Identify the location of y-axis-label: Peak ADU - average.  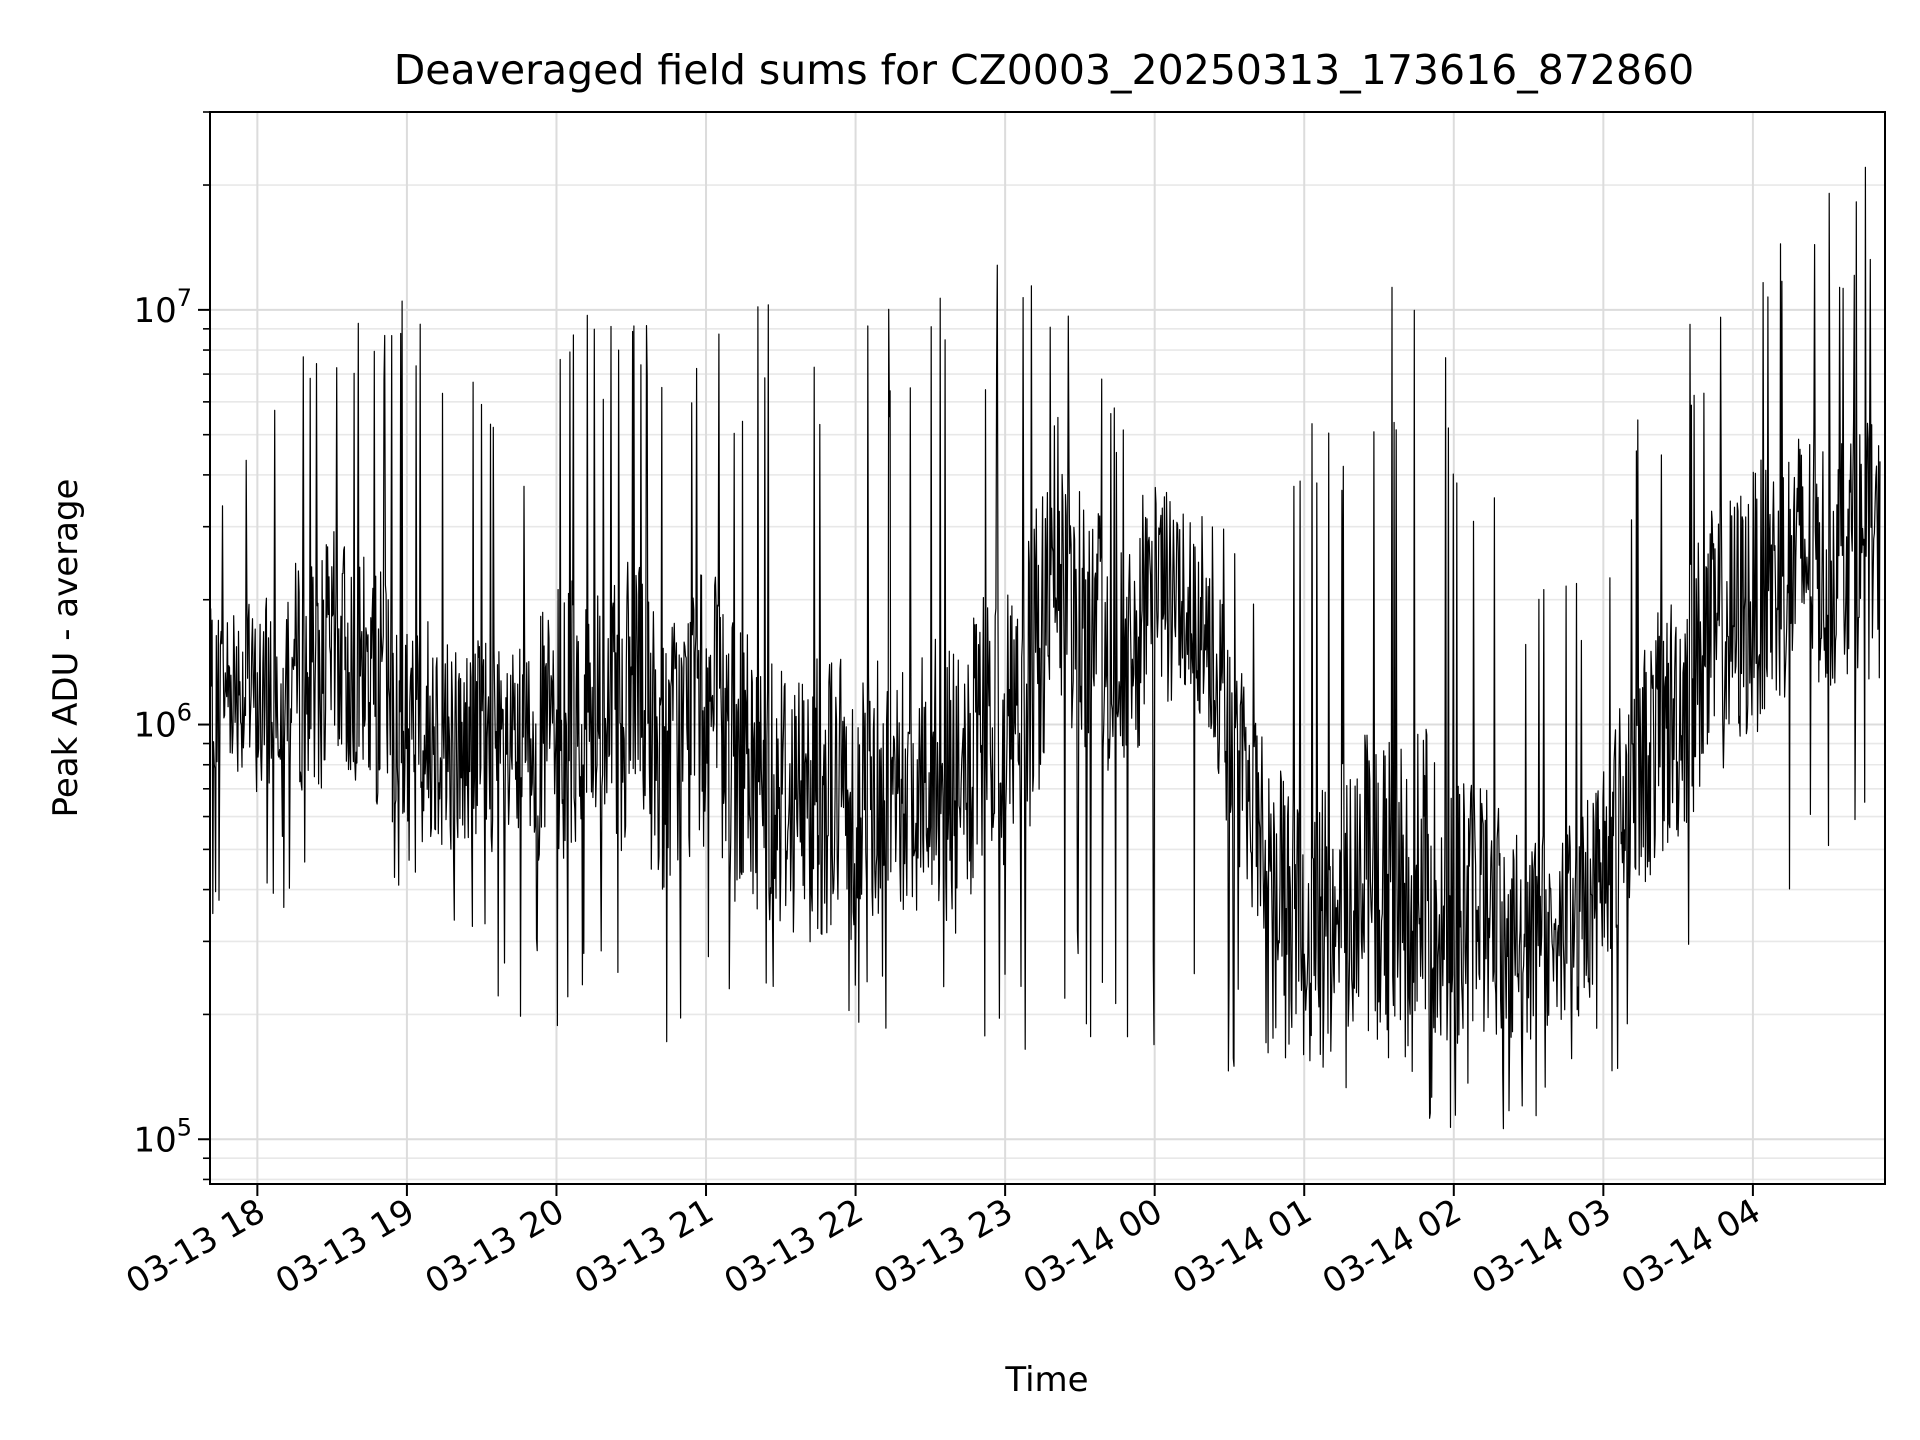
(66, 648).